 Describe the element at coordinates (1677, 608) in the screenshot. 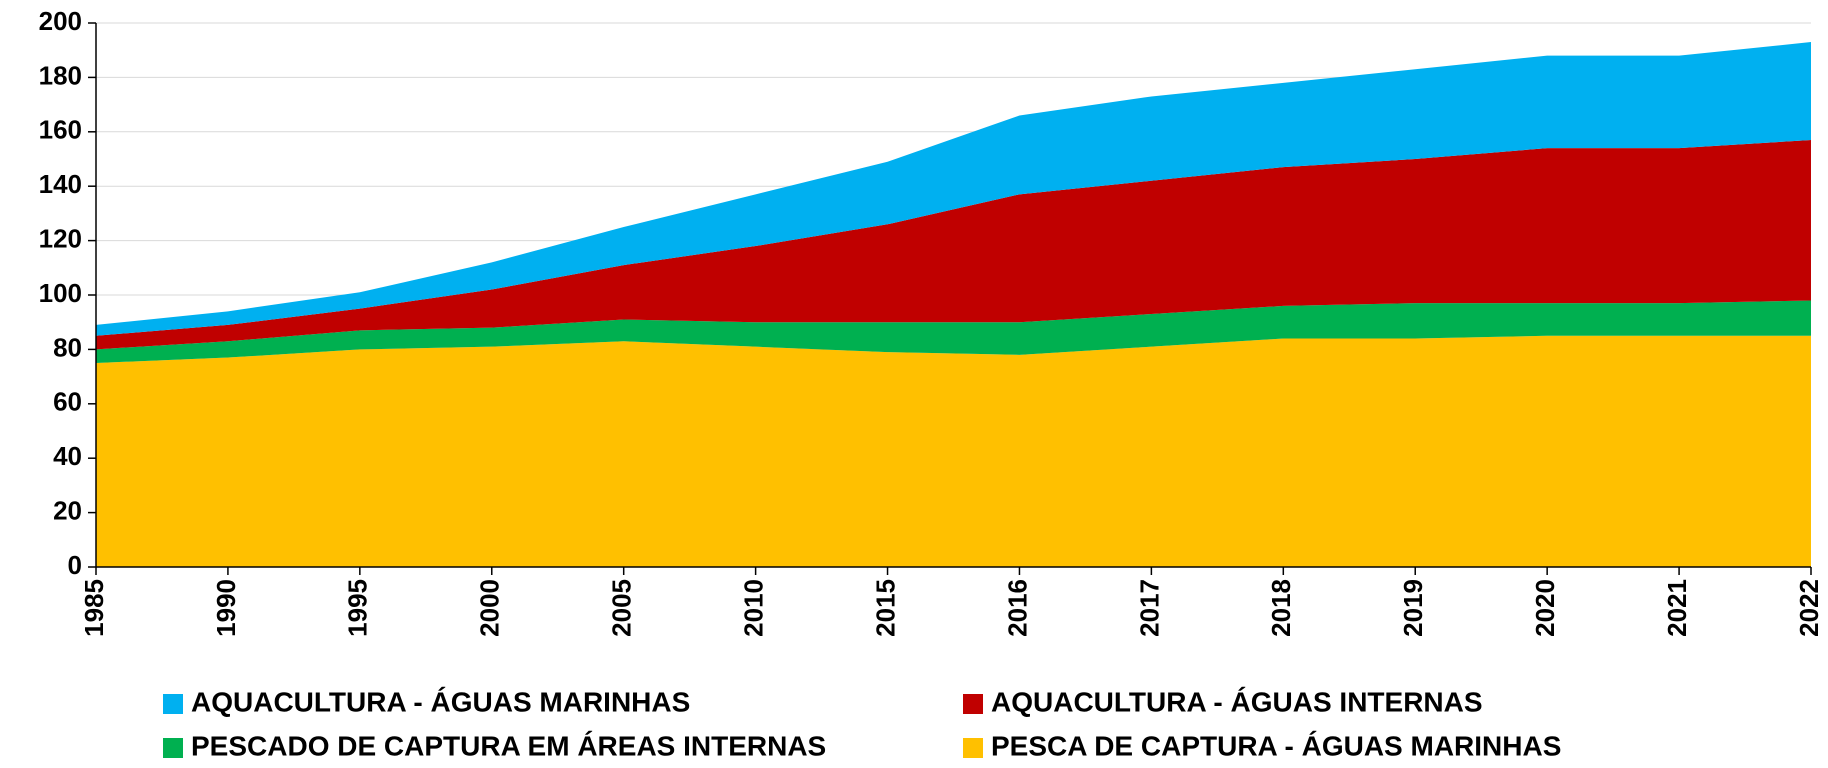

I see `x-tick-label: 2021` at that location.